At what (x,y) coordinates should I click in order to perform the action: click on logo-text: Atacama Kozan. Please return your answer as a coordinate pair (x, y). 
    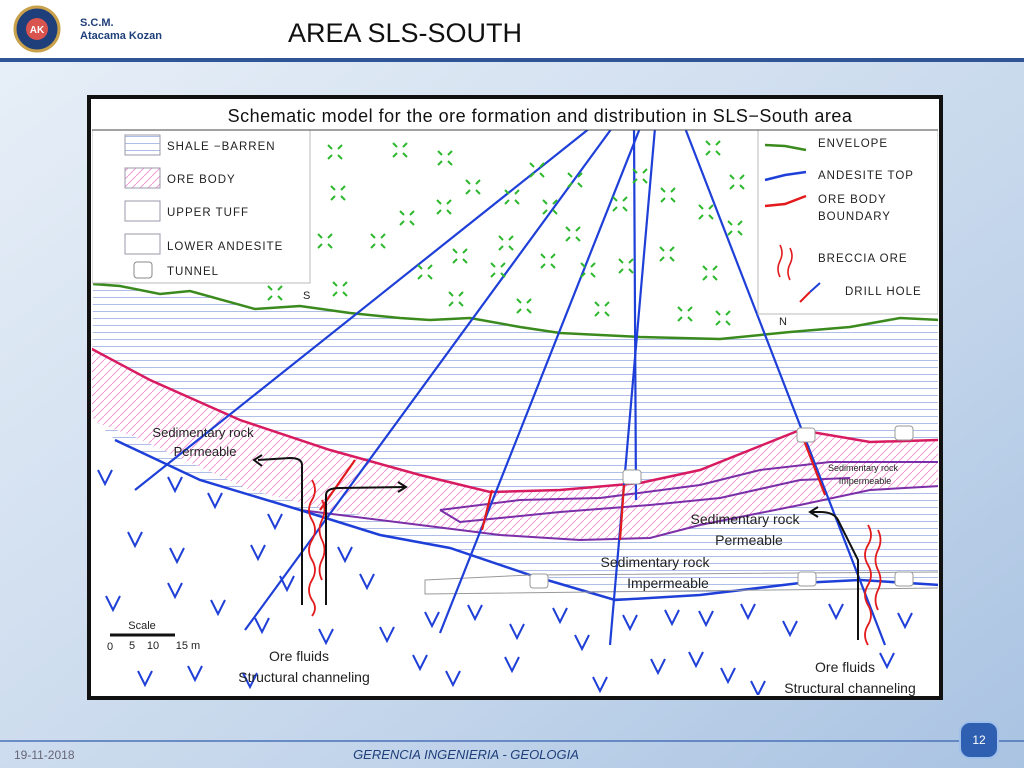
    Looking at the image, I should click on (121, 36).